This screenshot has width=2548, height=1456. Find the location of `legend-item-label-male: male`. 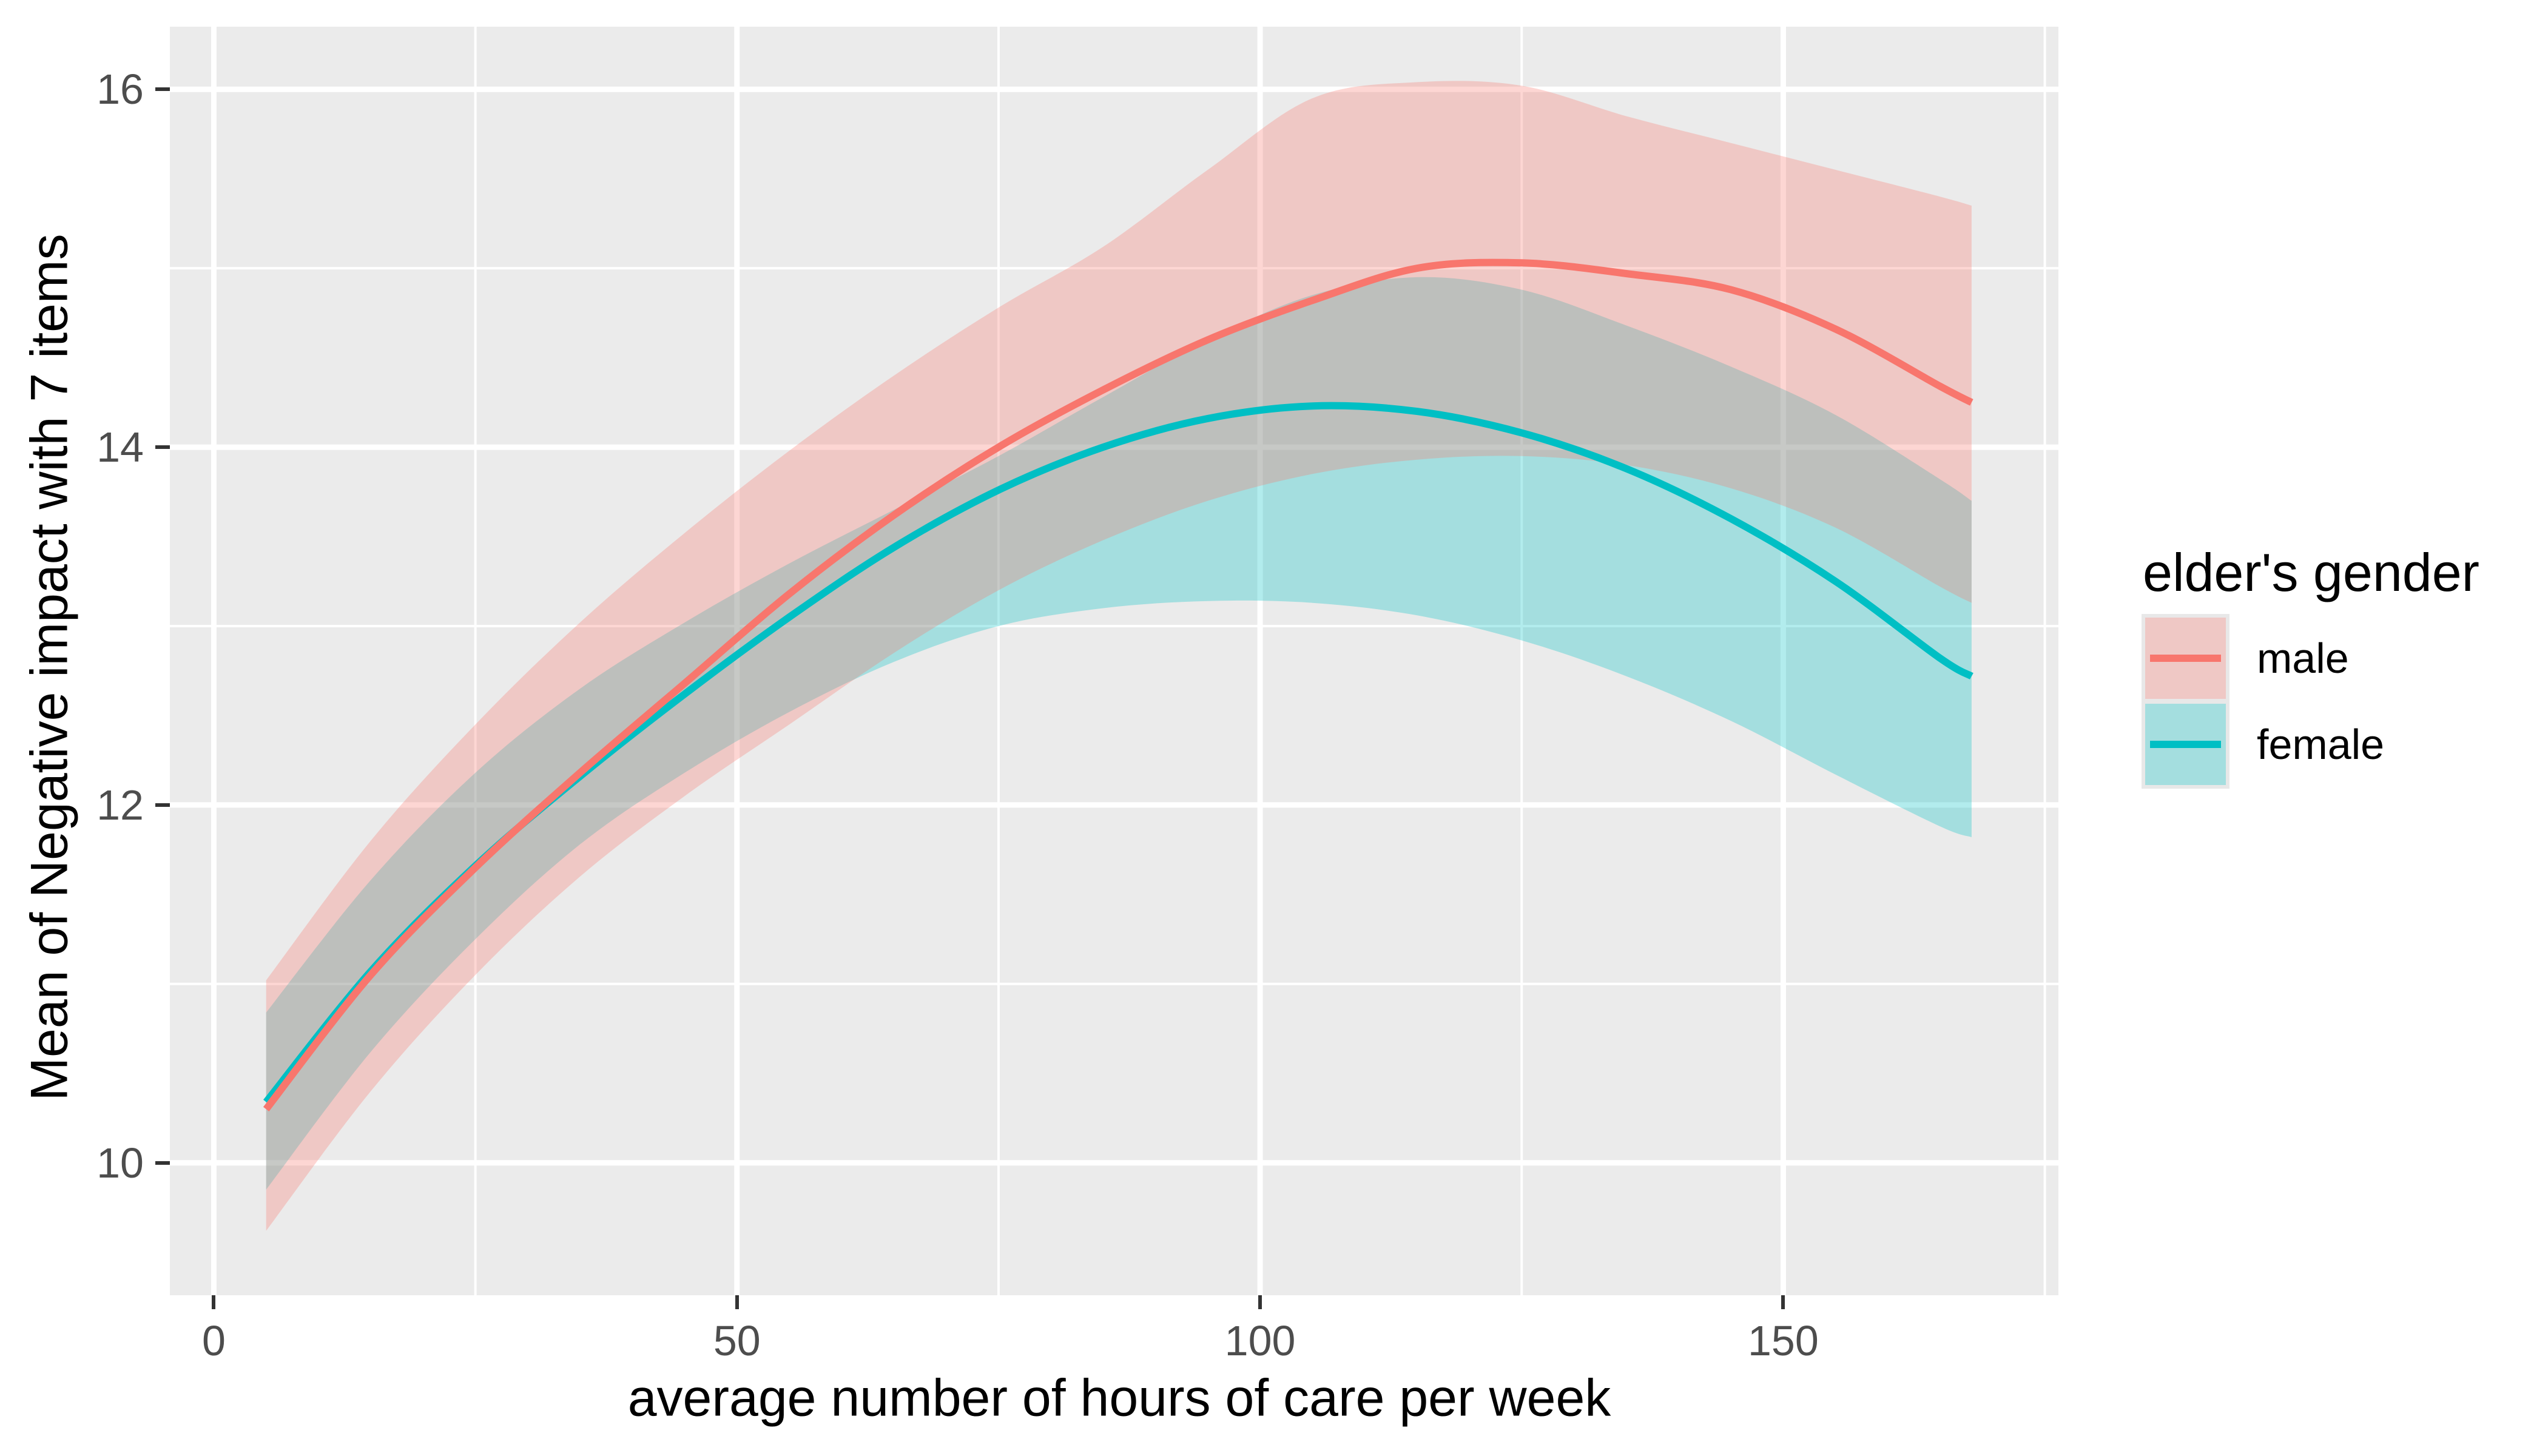

legend-item-label-male: male is located at coordinates (2303, 658).